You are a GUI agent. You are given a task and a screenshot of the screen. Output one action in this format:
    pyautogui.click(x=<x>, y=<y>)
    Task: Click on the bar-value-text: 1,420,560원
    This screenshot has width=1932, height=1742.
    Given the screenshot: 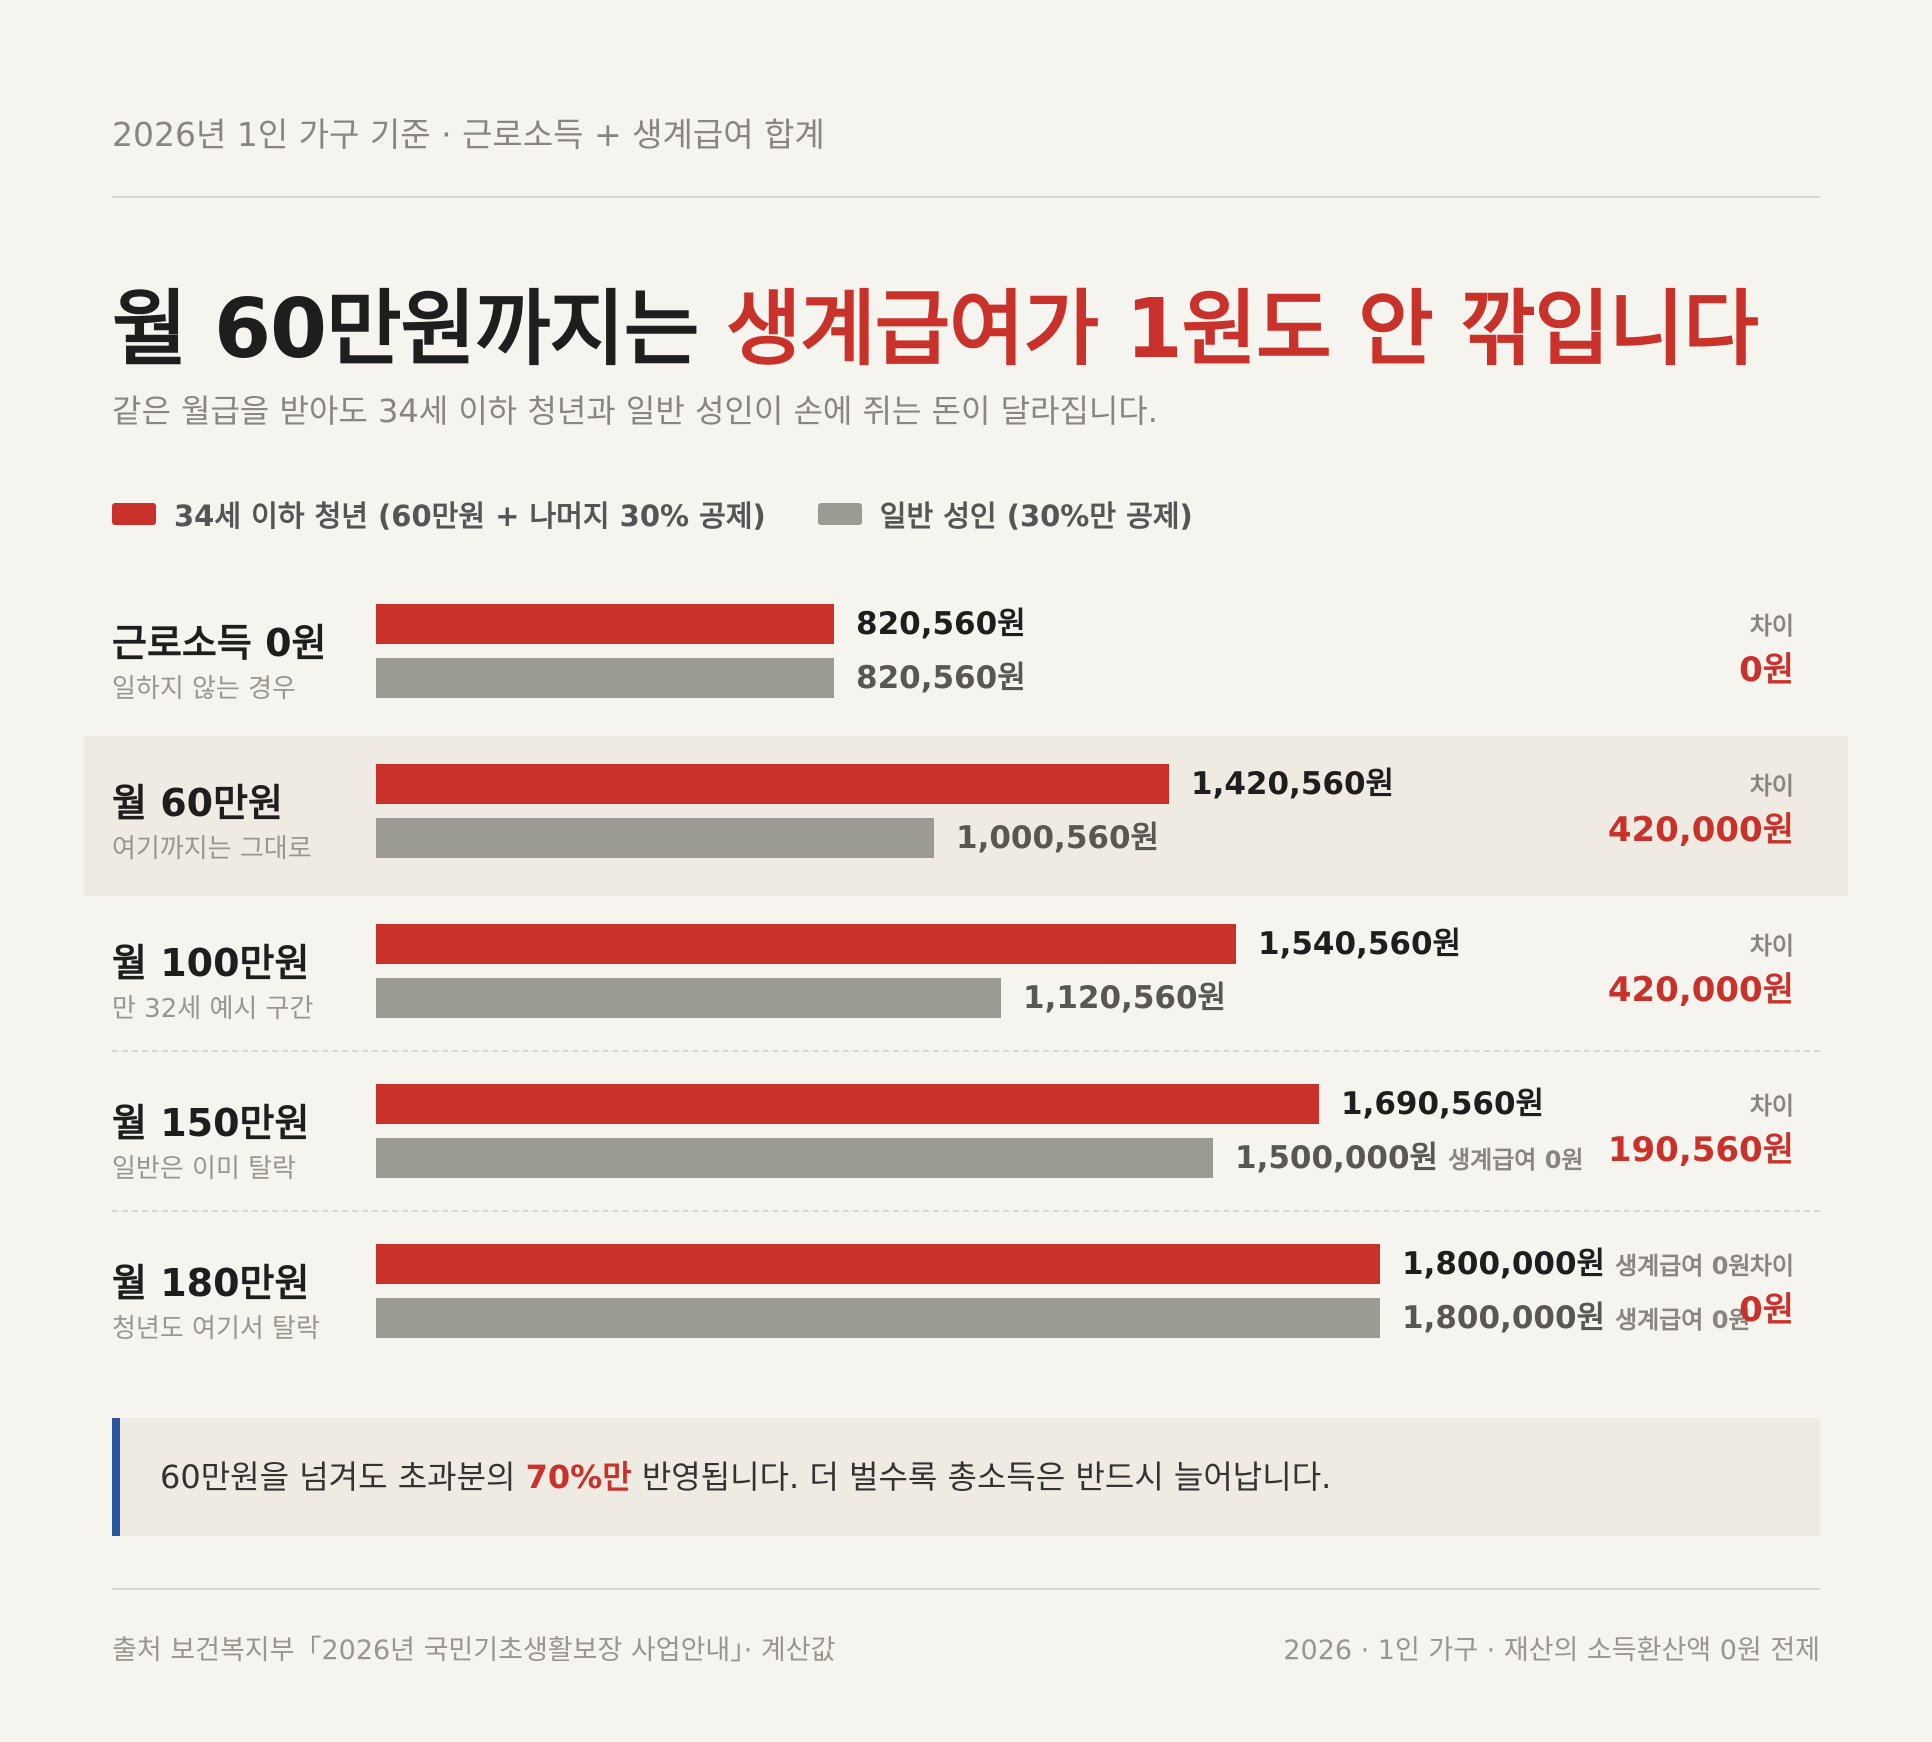 What is the action you would take?
    pyautogui.click(x=1293, y=784)
    